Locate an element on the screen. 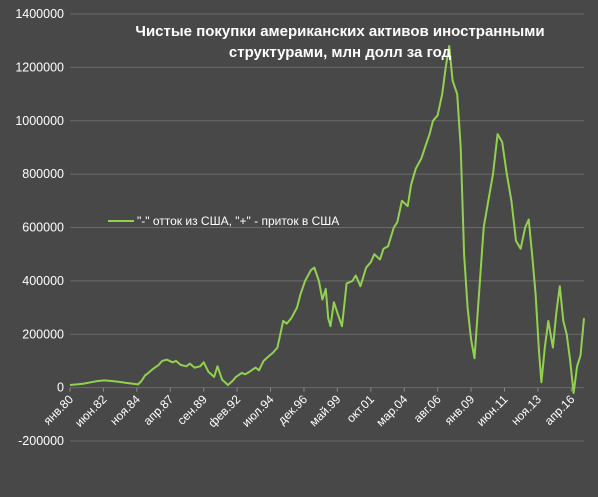 The width and height of the screenshot is (598, 497). legend-label: "-" отток из США, "+" - приток в США is located at coordinates (238, 221).